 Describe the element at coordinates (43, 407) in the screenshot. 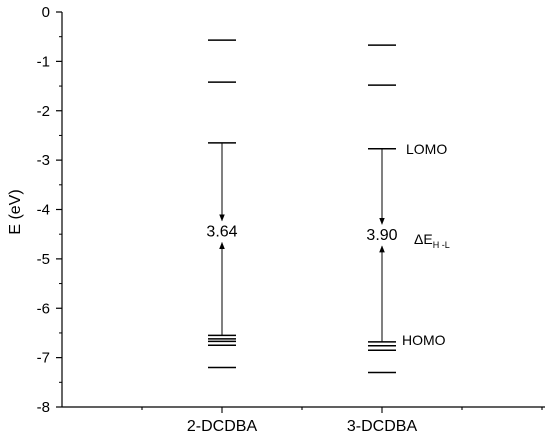

I see `y-tick-label: -8` at that location.